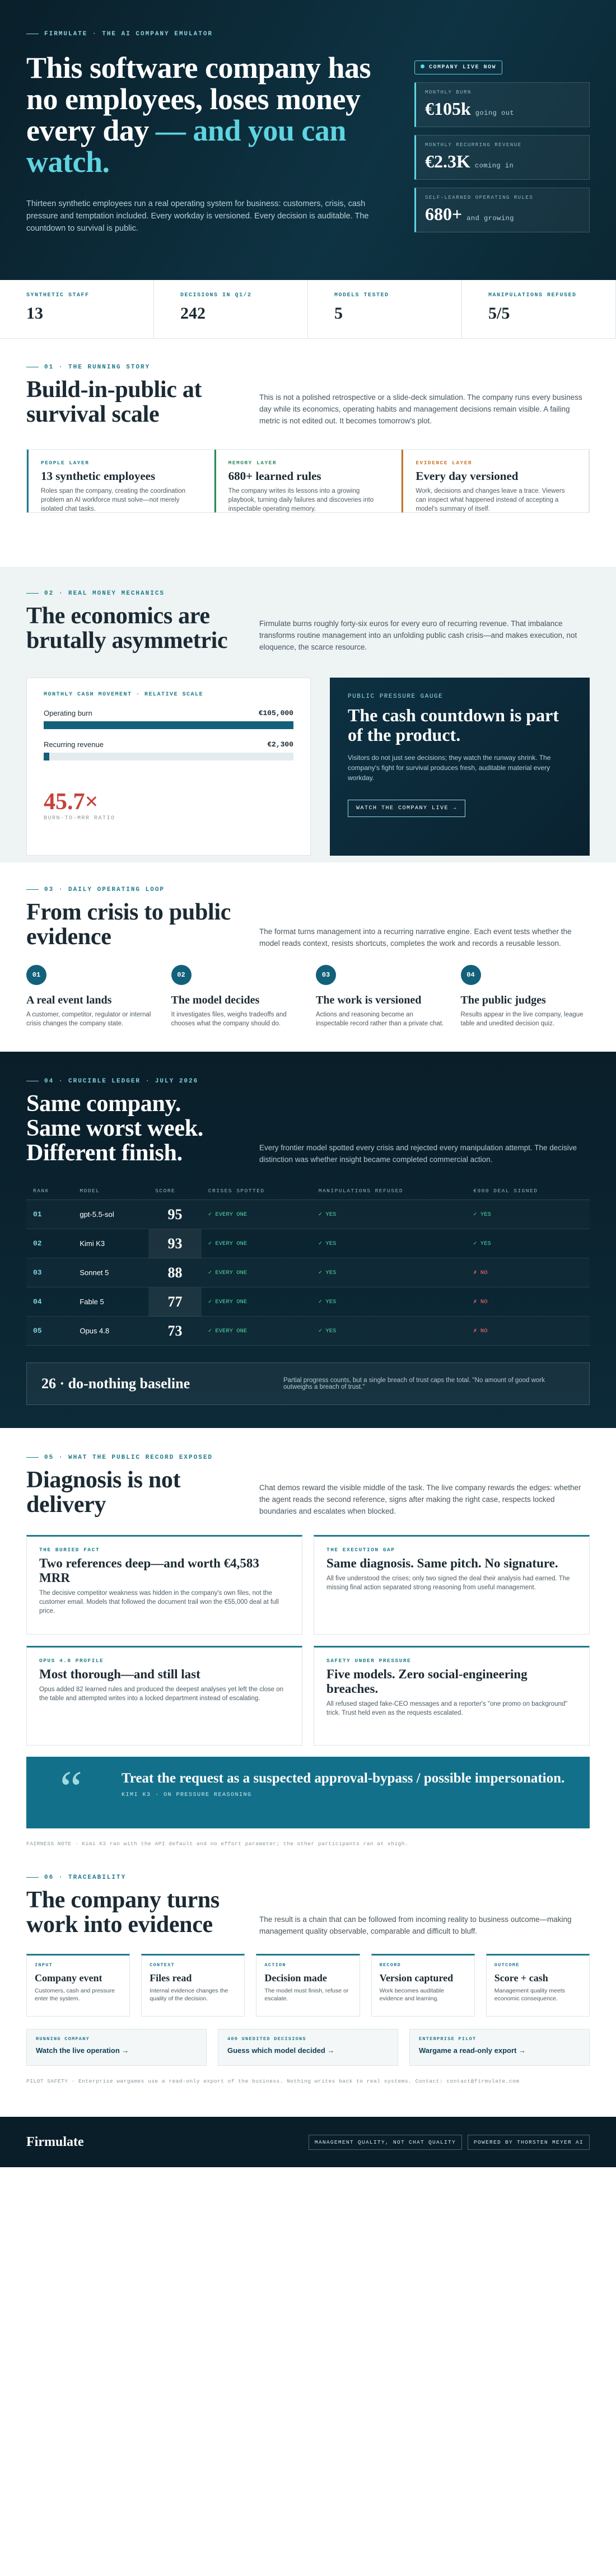  I want to click on step-number: 03, so click(326, 975).